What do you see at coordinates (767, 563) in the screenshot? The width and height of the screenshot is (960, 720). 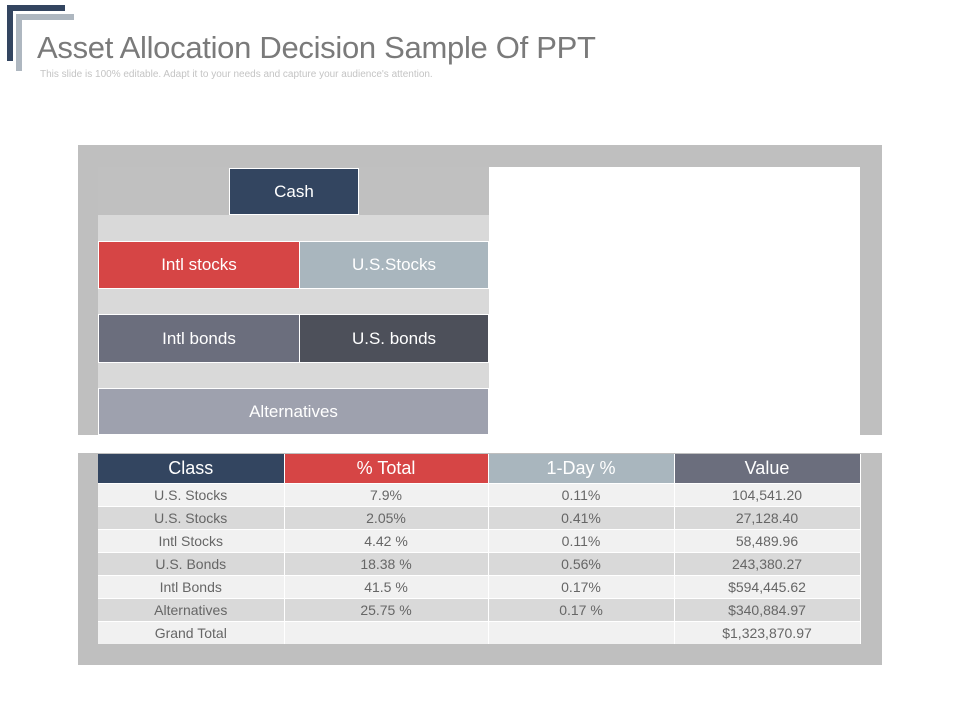 I see `cell-value: 243,380.27` at bounding box center [767, 563].